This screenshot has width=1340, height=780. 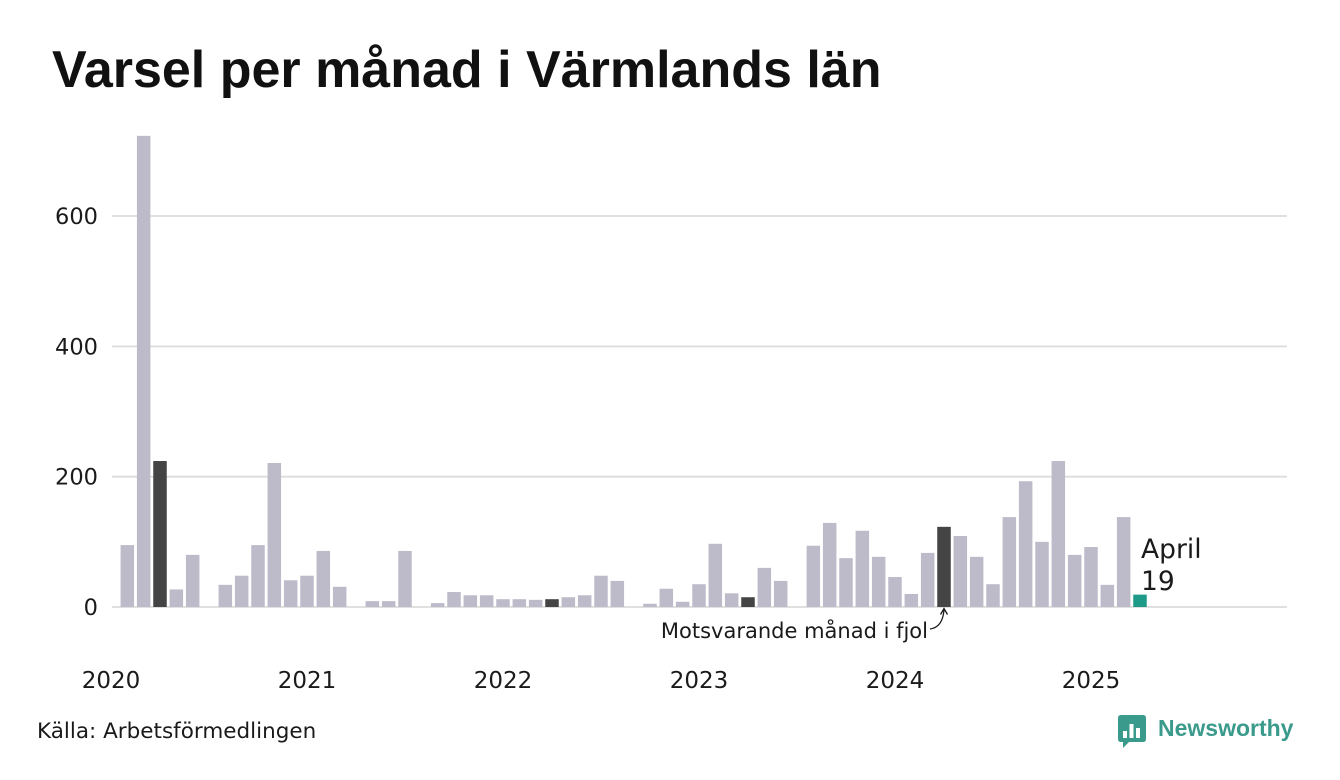 What do you see at coordinates (601, 681) in the screenshot?
I see `x-axis-labels: 2020 2021 2022 2023 2024 2025` at bounding box center [601, 681].